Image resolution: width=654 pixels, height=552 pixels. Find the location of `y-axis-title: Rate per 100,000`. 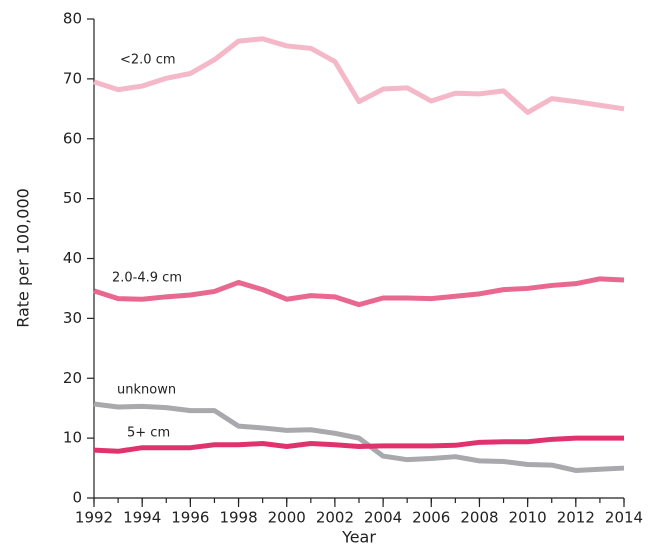

y-axis-title: Rate per 100,000 is located at coordinates (23, 258).